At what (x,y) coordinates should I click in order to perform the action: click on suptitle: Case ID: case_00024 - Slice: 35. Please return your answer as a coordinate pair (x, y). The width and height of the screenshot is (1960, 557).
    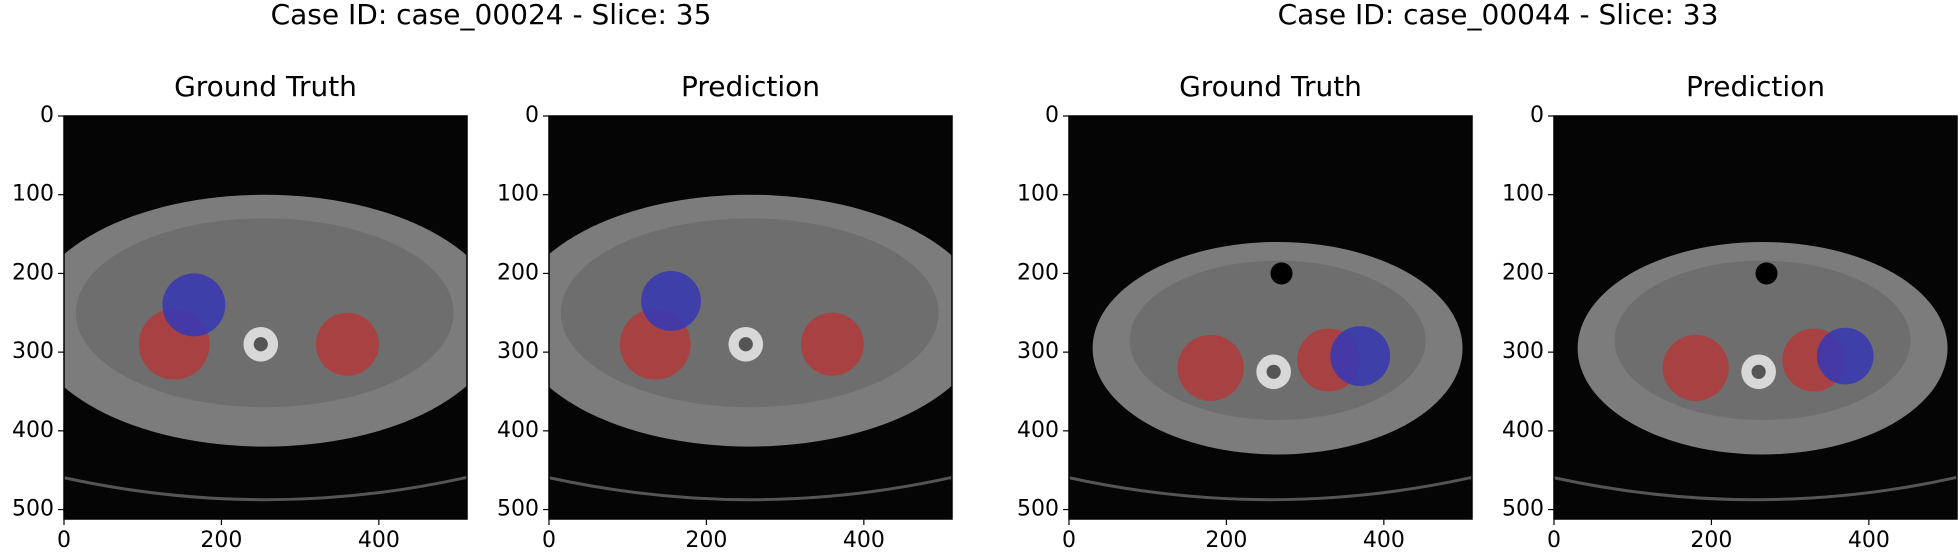
    Looking at the image, I should click on (491, 15).